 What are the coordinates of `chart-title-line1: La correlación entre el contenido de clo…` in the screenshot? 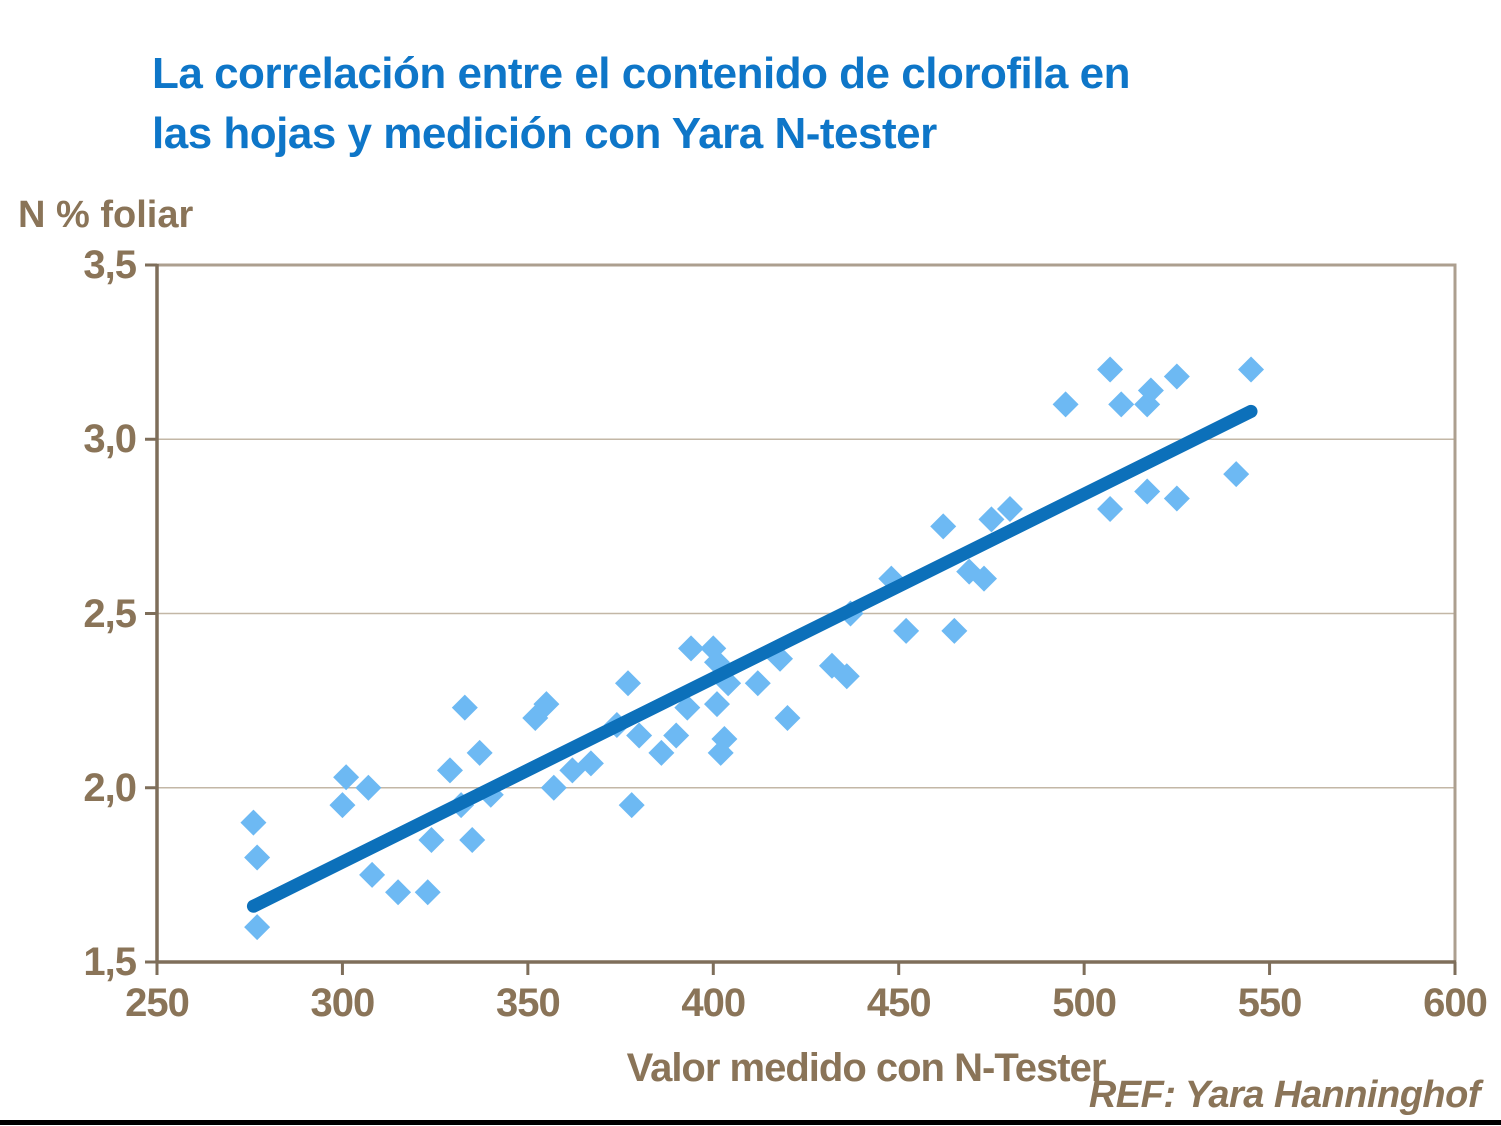 It's located at (641, 73).